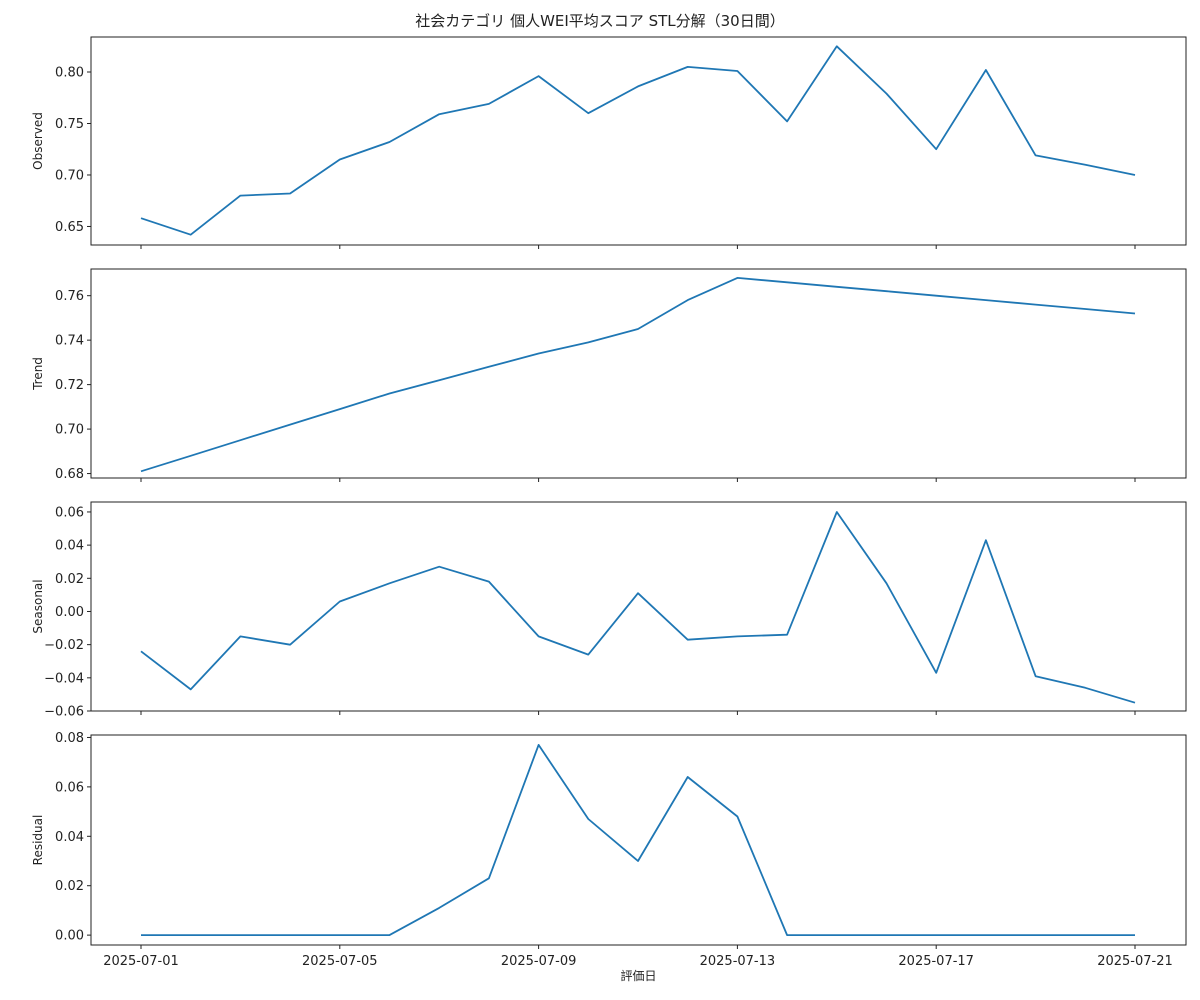  Describe the element at coordinates (638, 975) in the screenshot. I see `x-axis-label: 評価日` at that location.